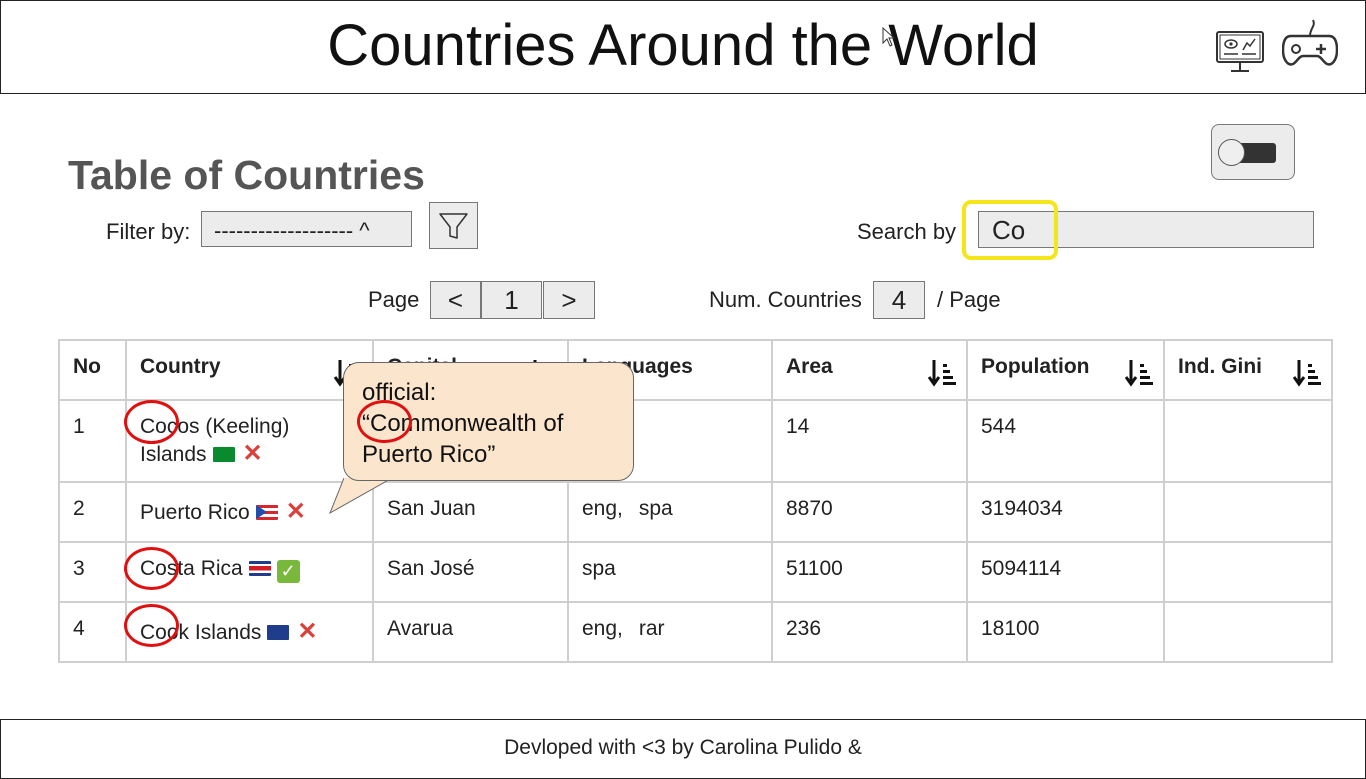  What do you see at coordinates (92, 632) in the screenshot?
I see `cell-no: 4` at bounding box center [92, 632].